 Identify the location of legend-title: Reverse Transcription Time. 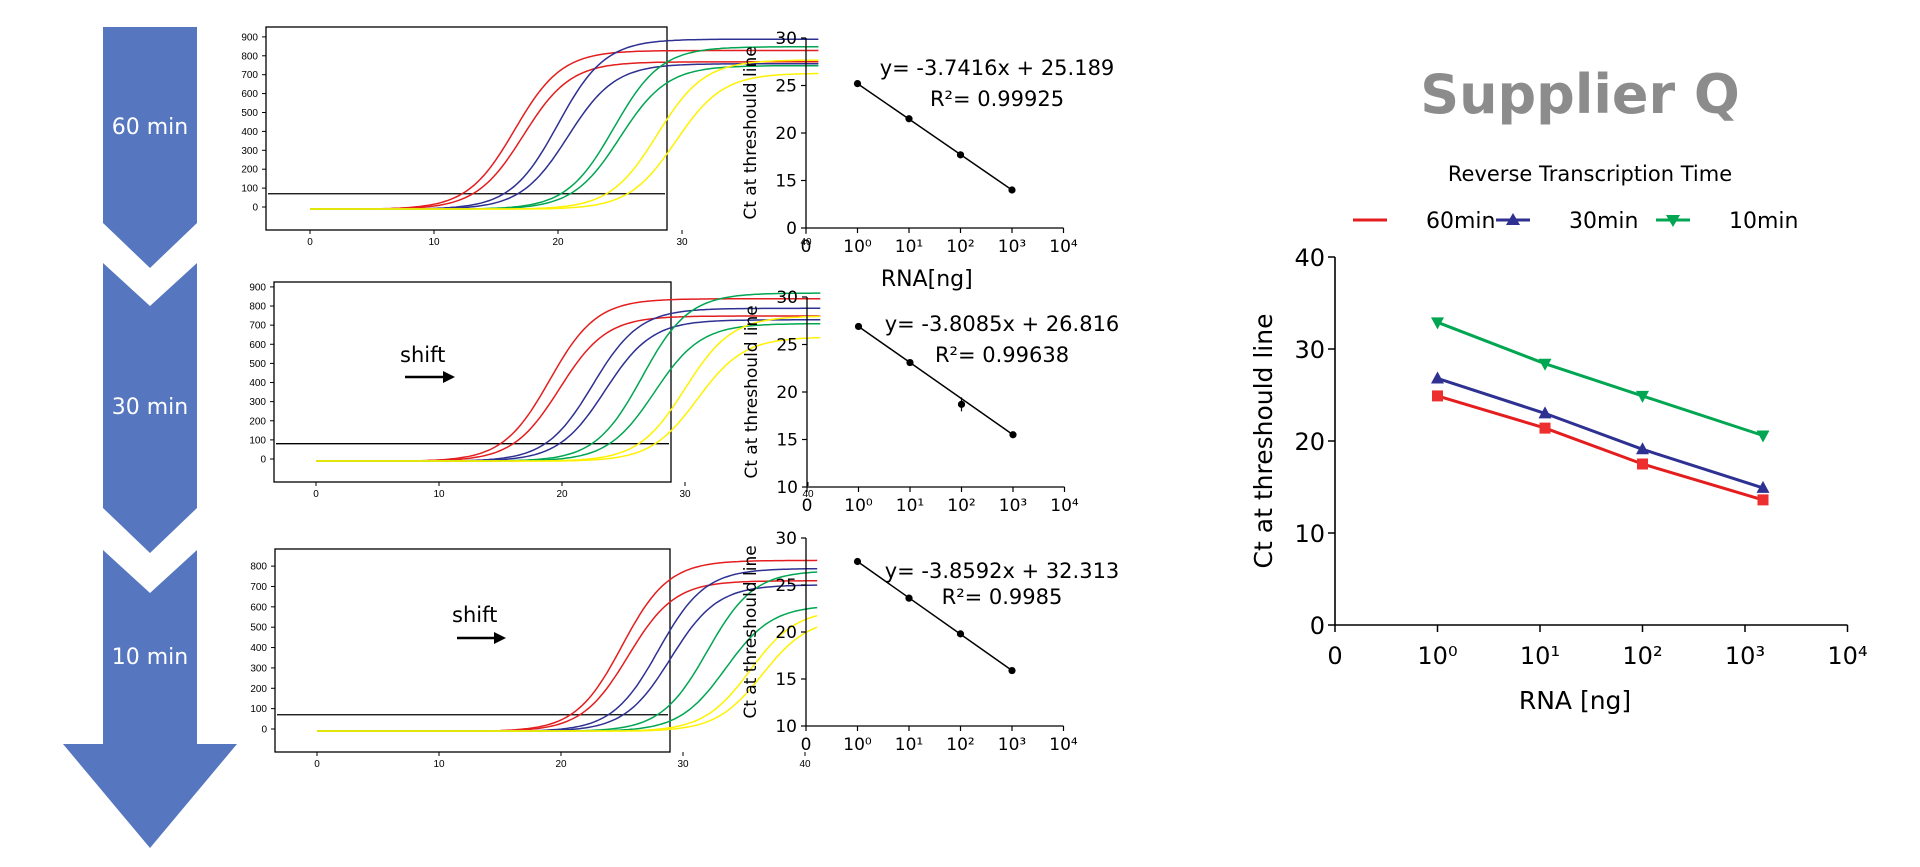
(1590, 174).